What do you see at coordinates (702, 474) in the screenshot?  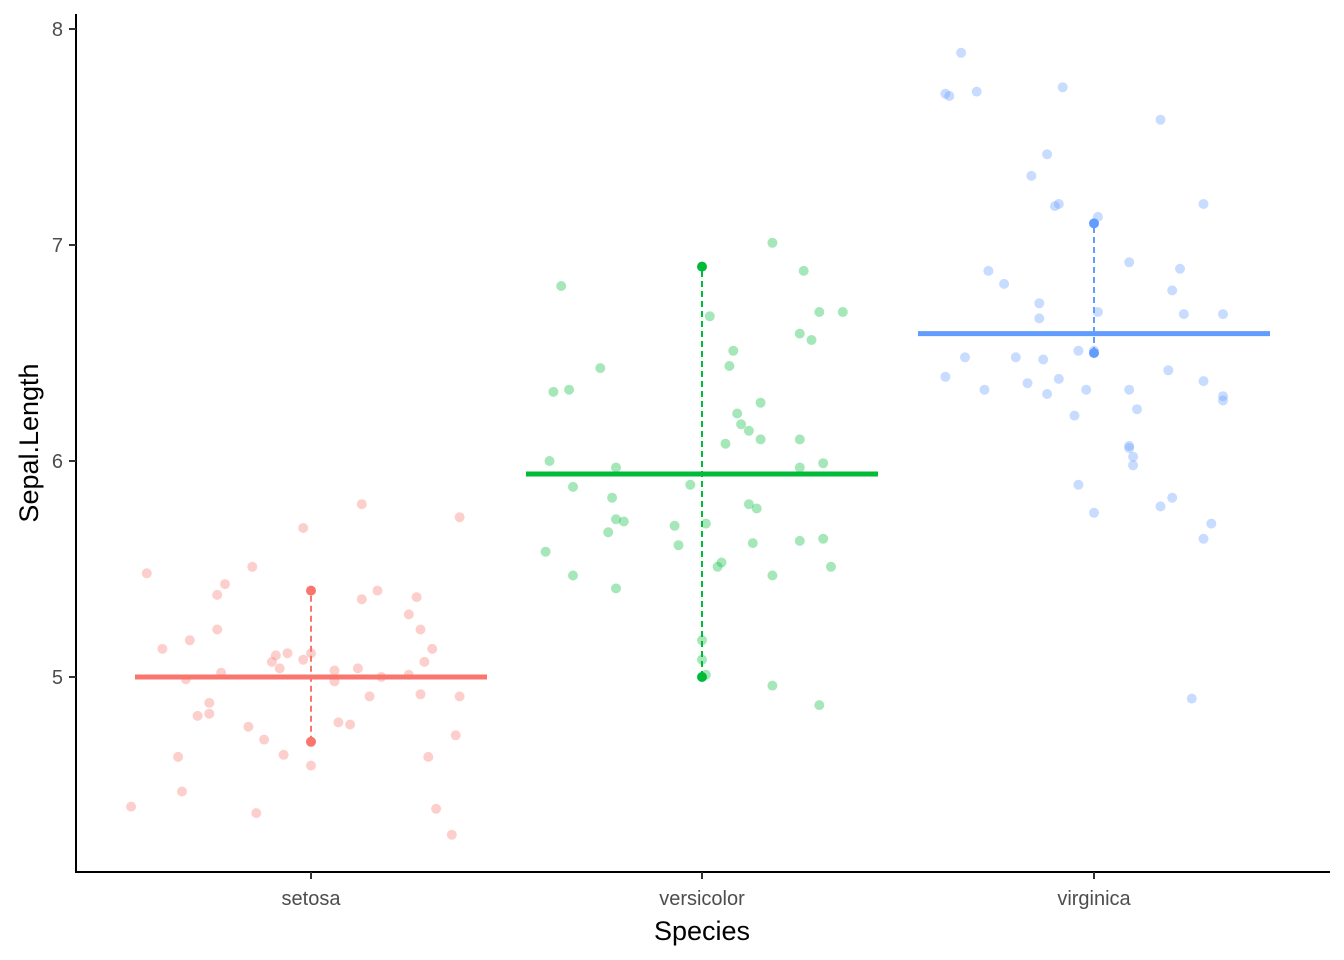 I see `series-versicolor` at bounding box center [702, 474].